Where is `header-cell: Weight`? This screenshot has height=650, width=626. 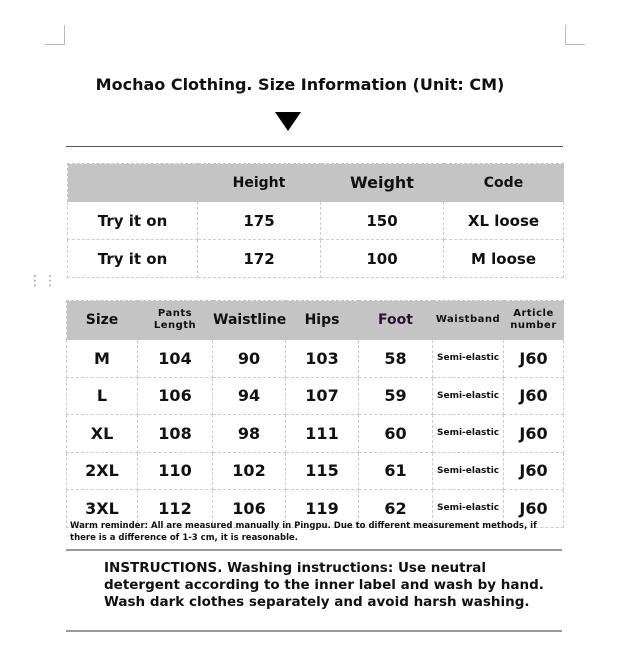
header-cell: Weight is located at coordinates (382, 182).